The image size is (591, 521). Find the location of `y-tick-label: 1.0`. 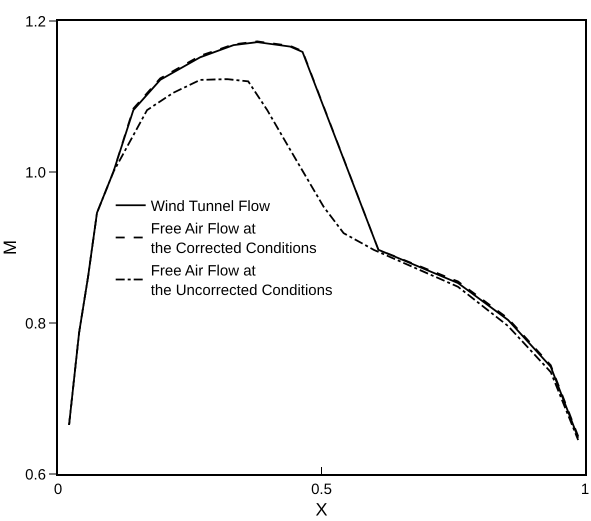

y-tick-label: 1.0 is located at coordinates (35, 173).